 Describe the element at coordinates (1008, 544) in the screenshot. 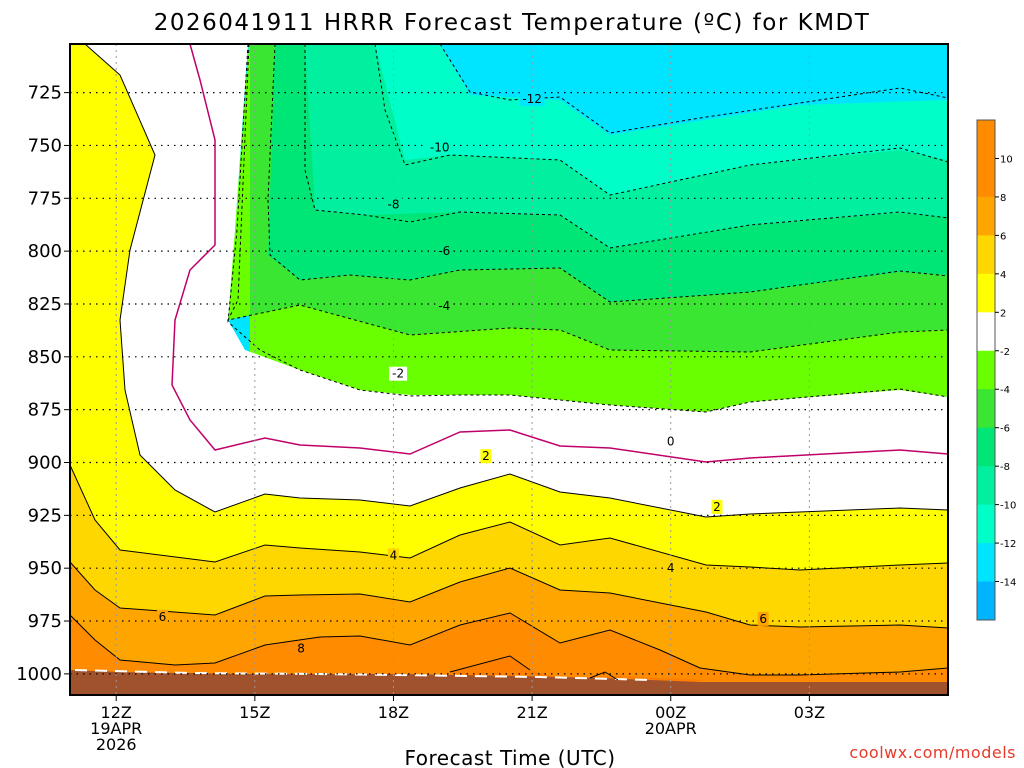

I see `colorbar-tick-label: -12` at that location.